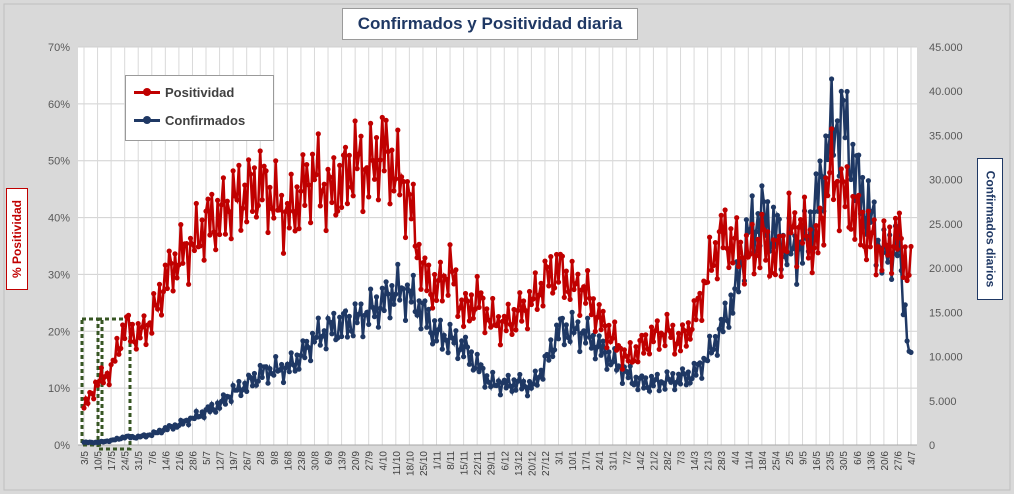 This screenshot has width=1014, height=494. What do you see at coordinates (383, 461) in the screenshot?
I see `x-tick-label: 4/10` at bounding box center [383, 461].